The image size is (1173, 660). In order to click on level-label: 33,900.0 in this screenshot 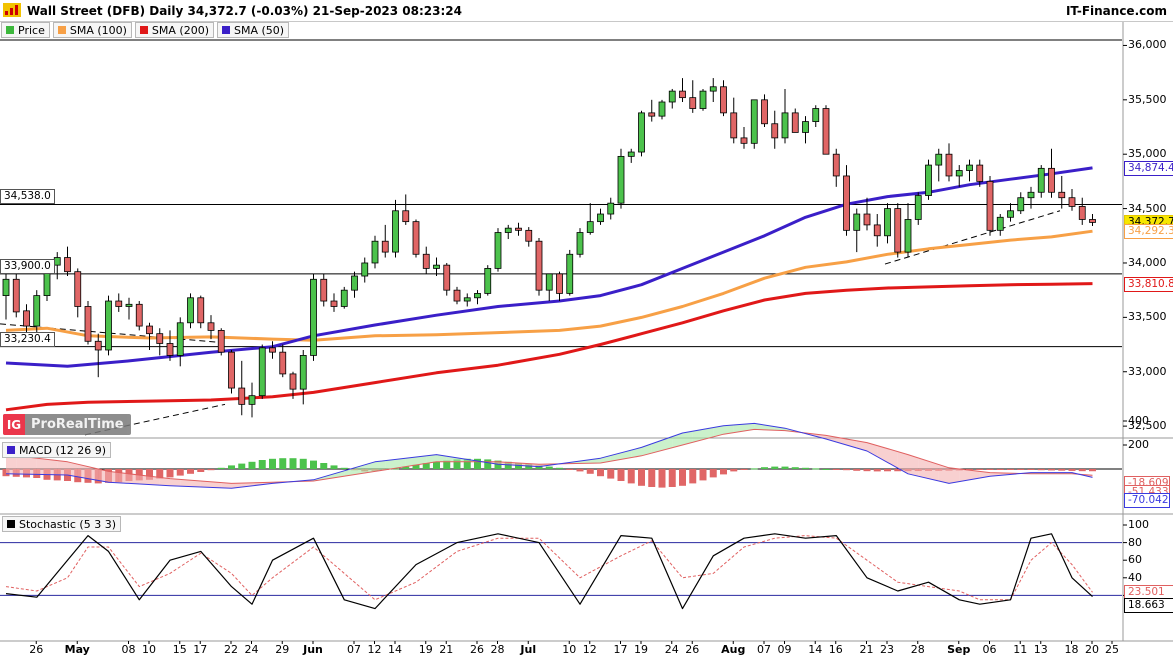, I will do `click(27, 266)`.